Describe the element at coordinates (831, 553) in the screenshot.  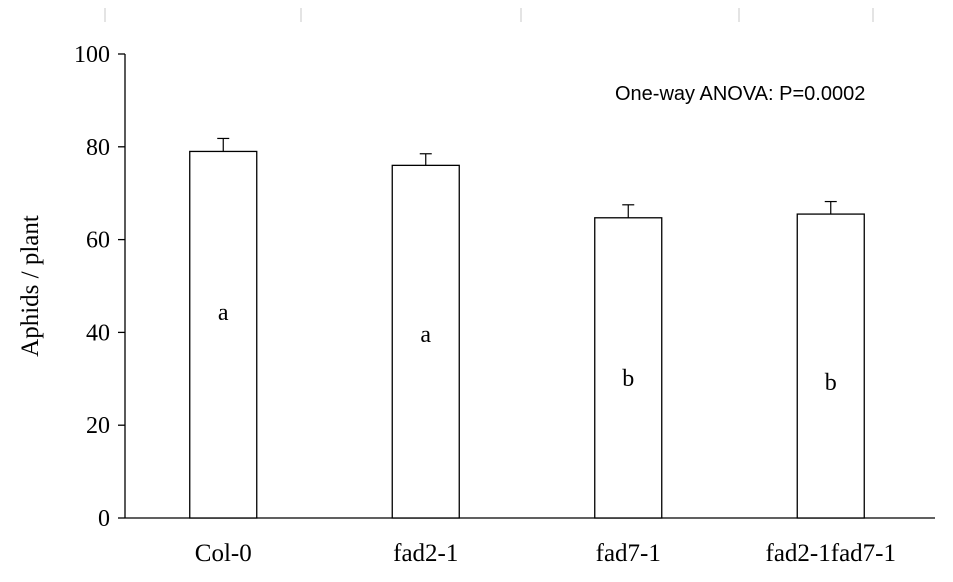
I see `x-tick-label: fad2-1fad7-1` at that location.